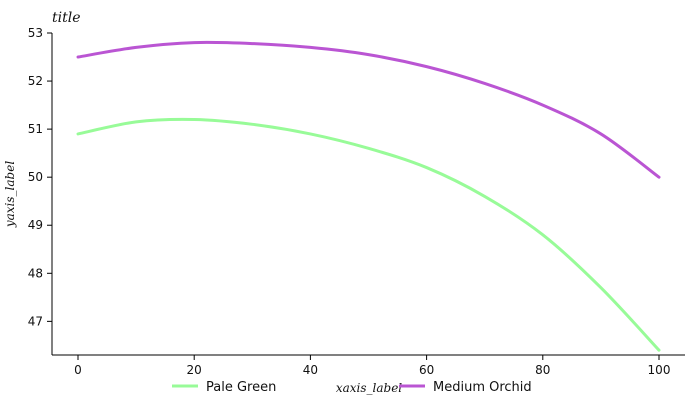 Image resolution: width=694 pixels, height=400 pixels. What do you see at coordinates (35, 321) in the screenshot?
I see `y-tick-label: 47` at bounding box center [35, 321].